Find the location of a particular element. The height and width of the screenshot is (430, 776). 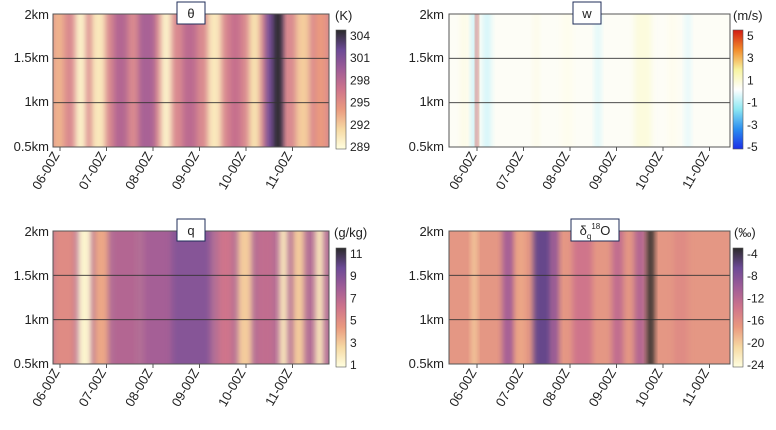

heatmap-d18o is located at coordinates (589, 297).